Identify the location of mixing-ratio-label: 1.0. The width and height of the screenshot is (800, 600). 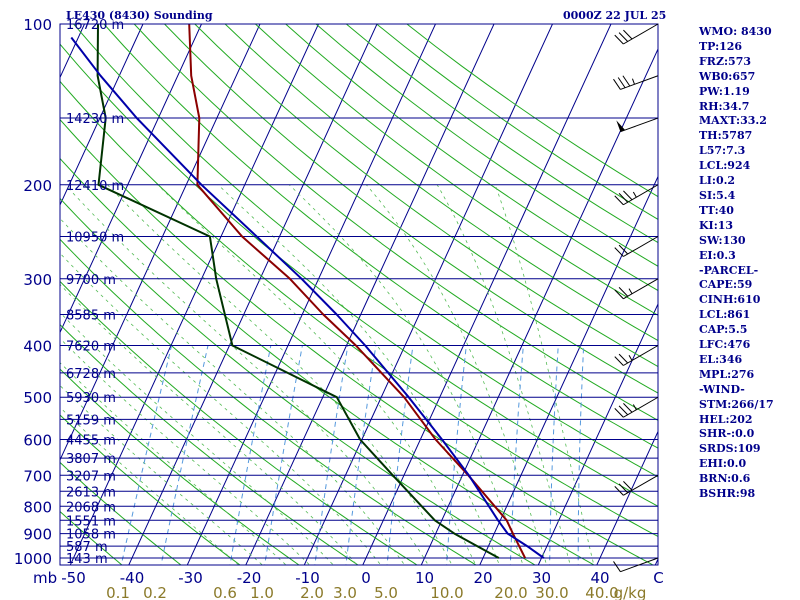
(262, 592).